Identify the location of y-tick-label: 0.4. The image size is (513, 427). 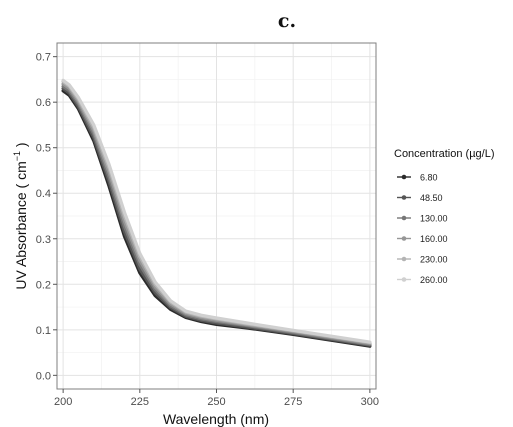
(43, 194).